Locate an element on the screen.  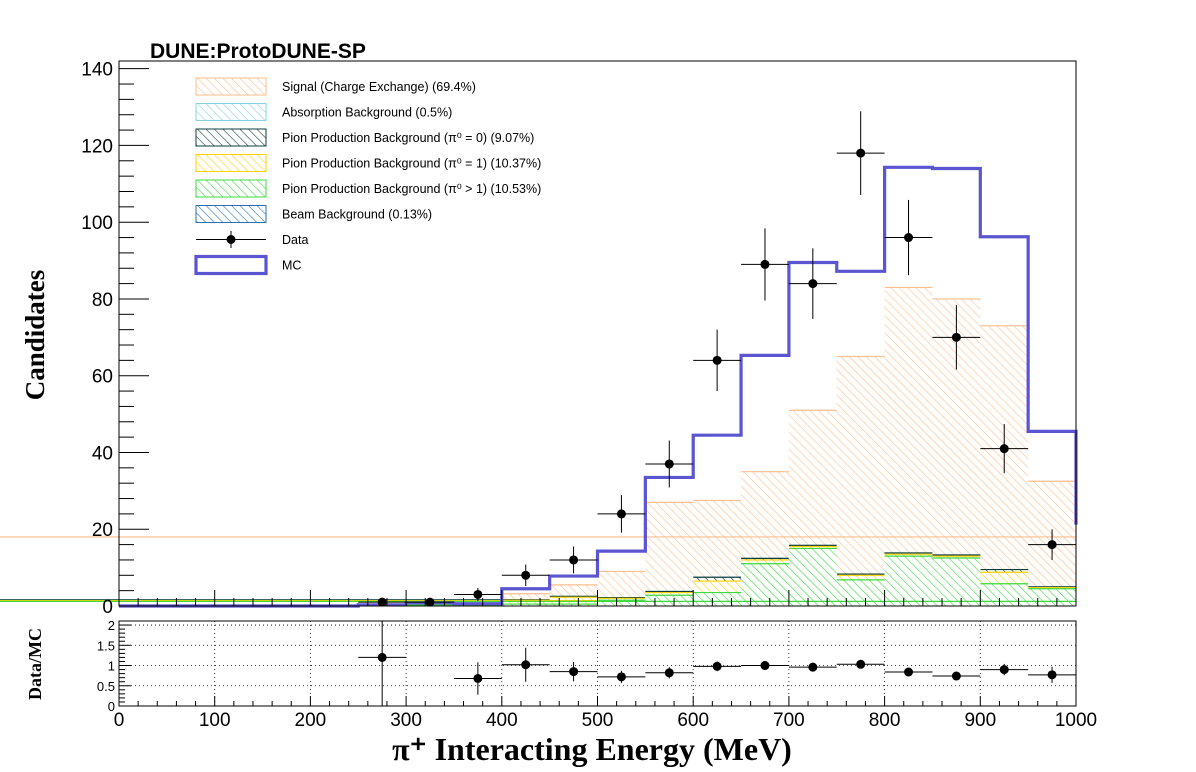
x-tick-label: 800 is located at coordinates (885, 720).